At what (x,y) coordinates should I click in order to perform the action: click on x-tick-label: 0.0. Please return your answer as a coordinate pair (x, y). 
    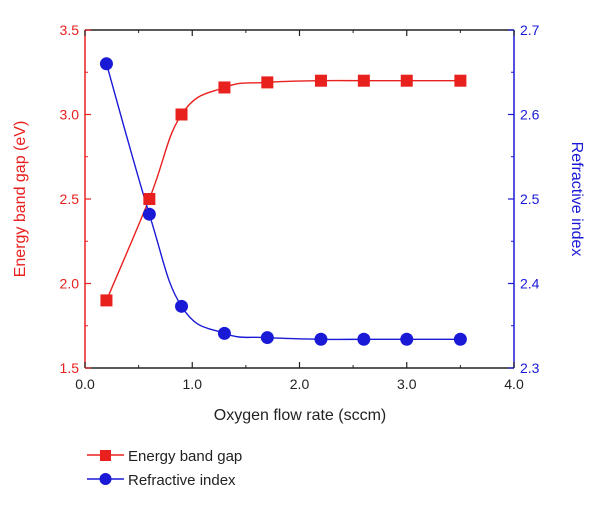
    Looking at the image, I should click on (85, 384).